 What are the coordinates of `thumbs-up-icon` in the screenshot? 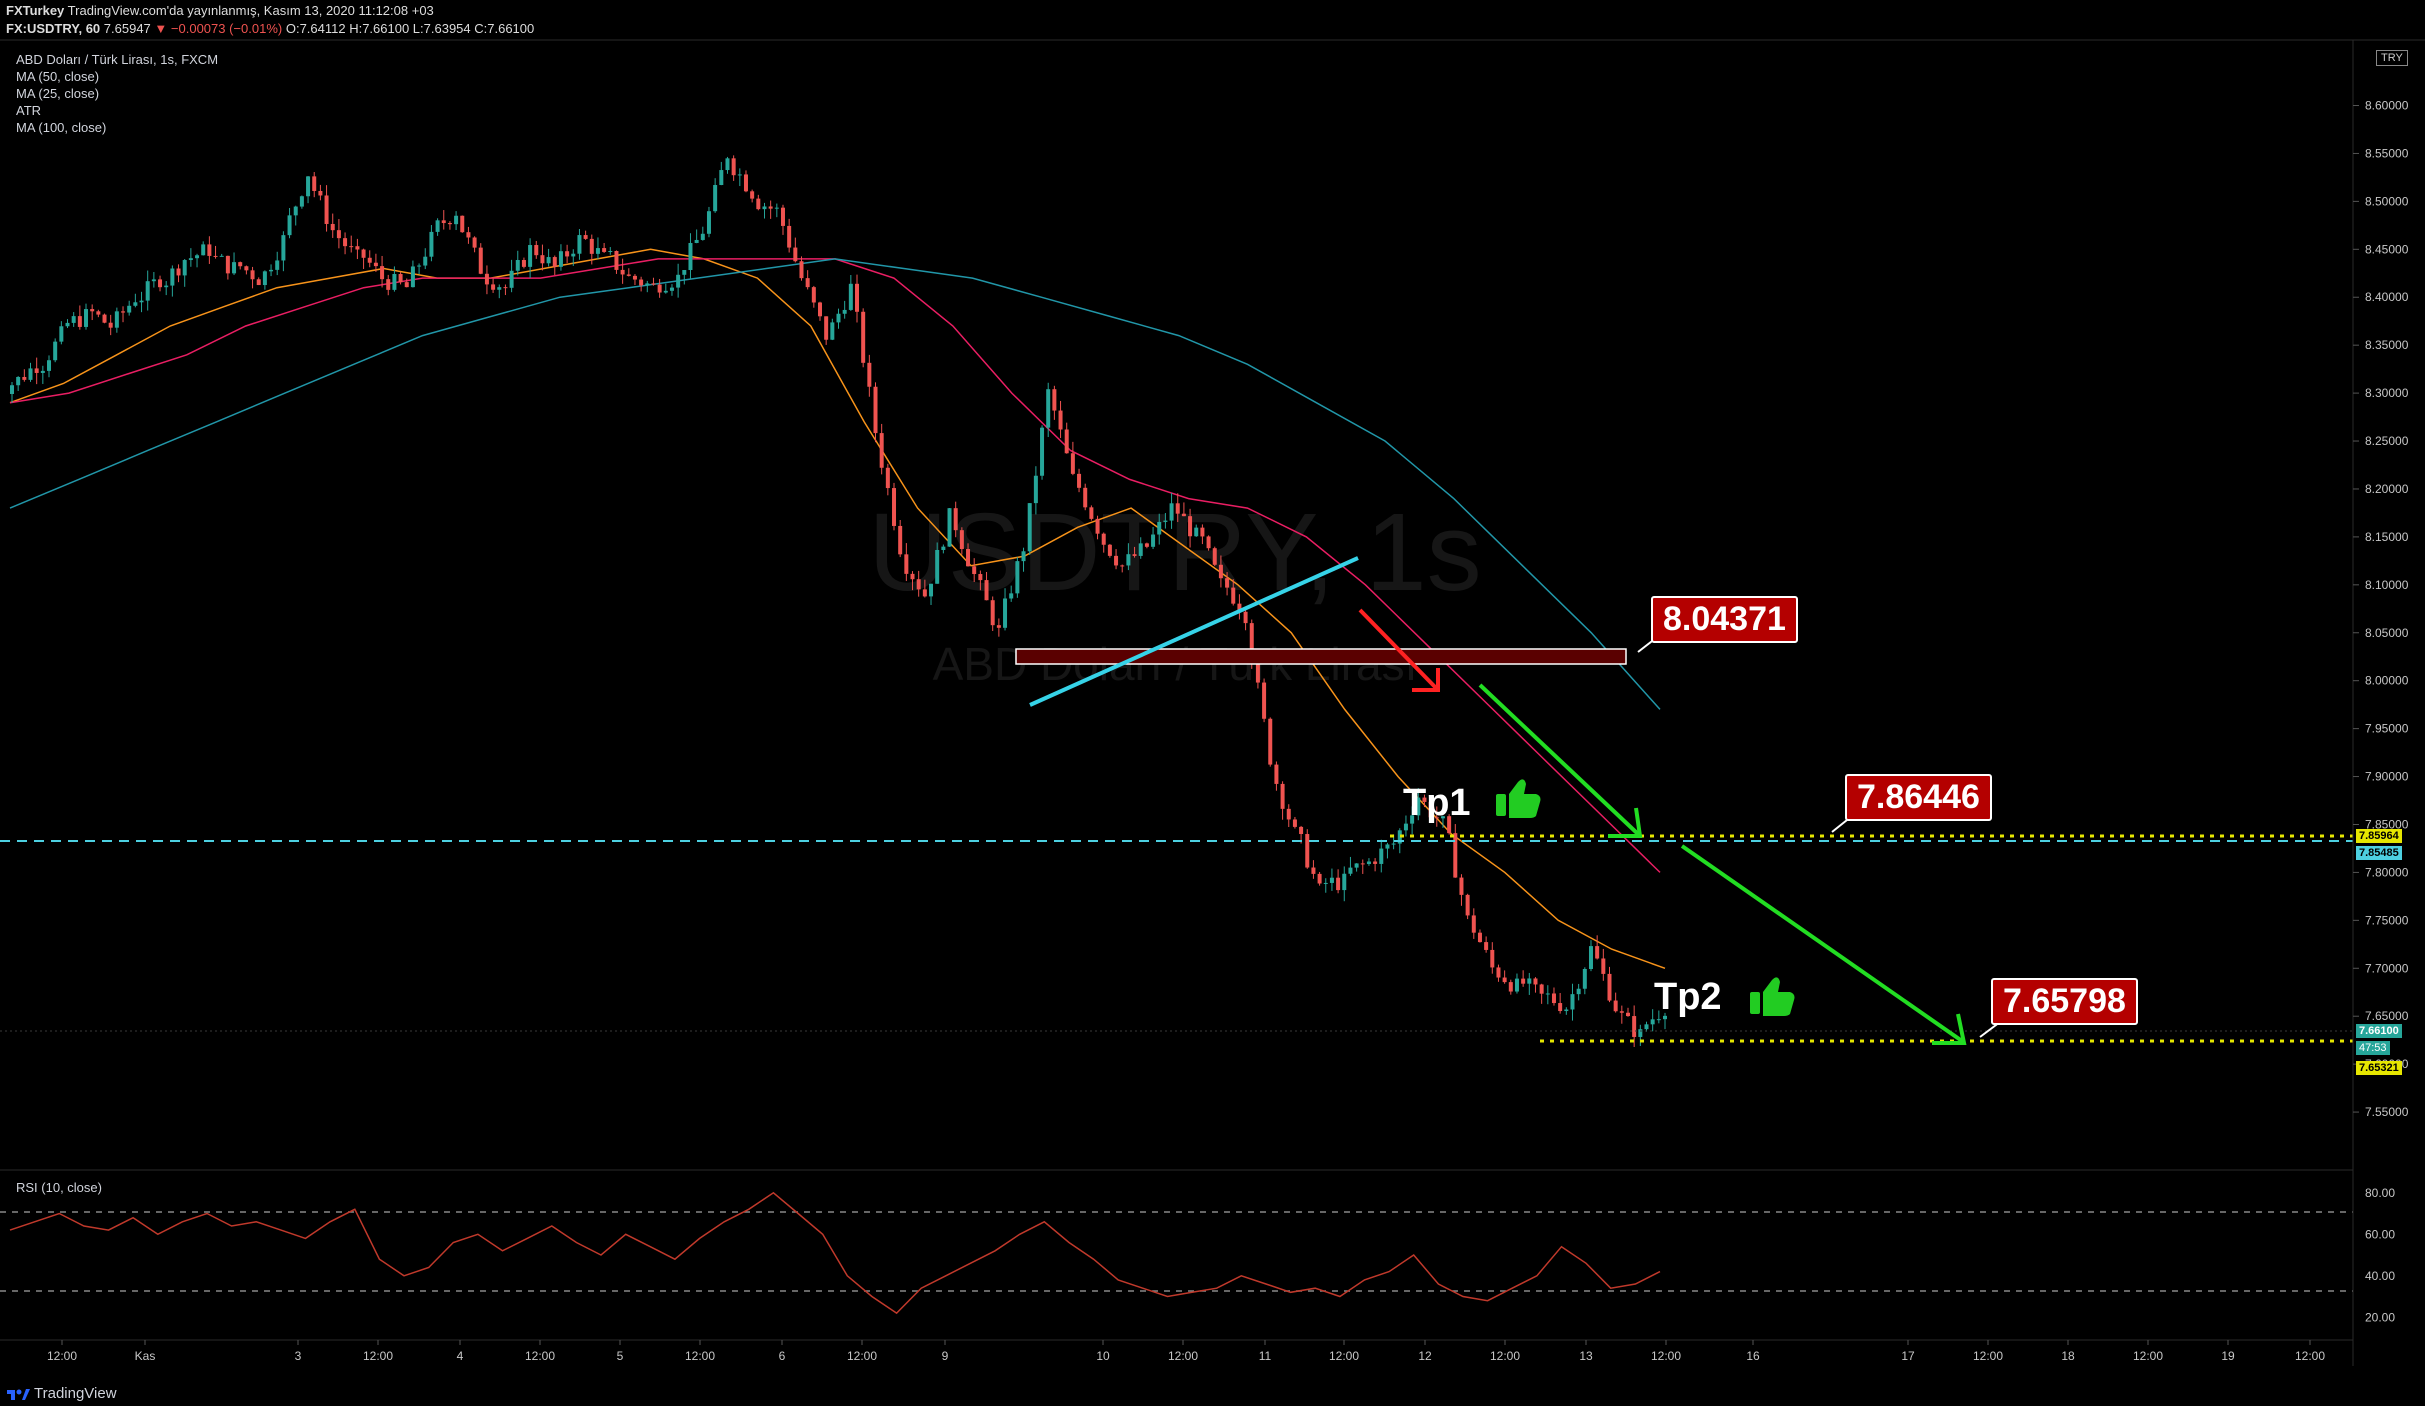 It's located at (1772, 996).